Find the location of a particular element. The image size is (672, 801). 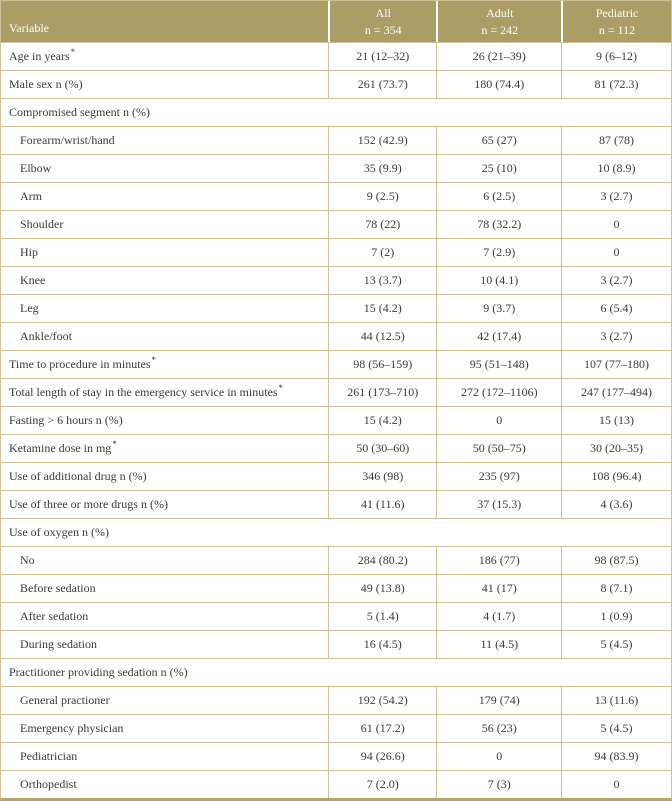

cell-value: 37 (15.3) is located at coordinates (498, 504).